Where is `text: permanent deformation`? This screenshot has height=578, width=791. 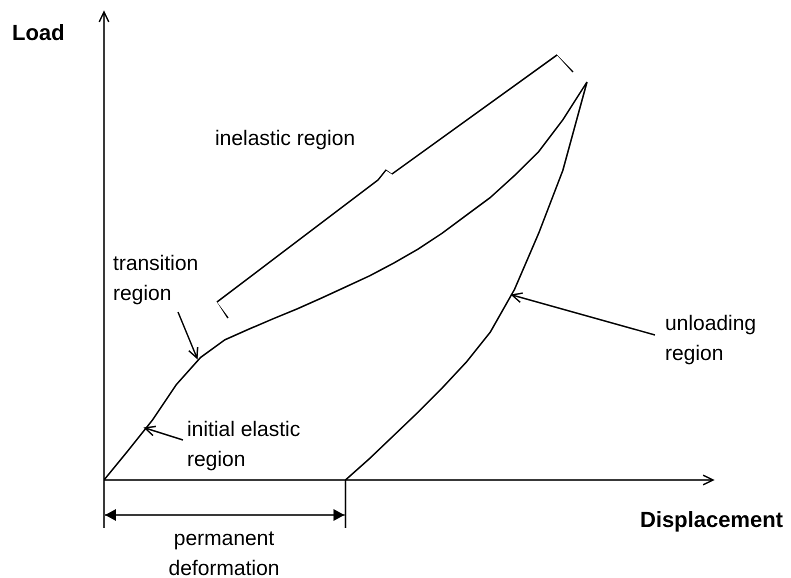 text: permanent deformation is located at coordinates (224, 552).